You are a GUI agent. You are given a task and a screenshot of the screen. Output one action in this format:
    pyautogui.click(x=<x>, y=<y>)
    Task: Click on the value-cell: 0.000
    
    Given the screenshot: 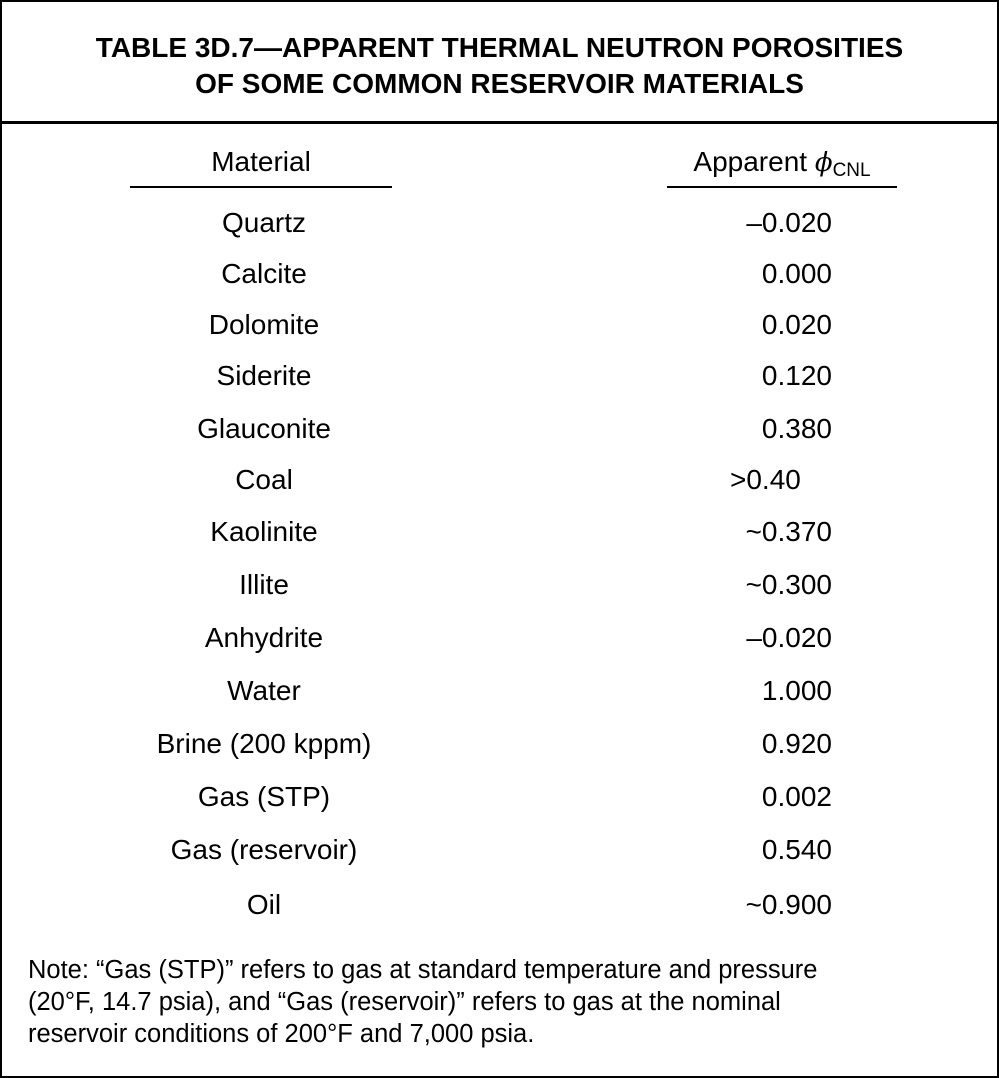 What is the action you would take?
    pyautogui.click(x=796, y=273)
    